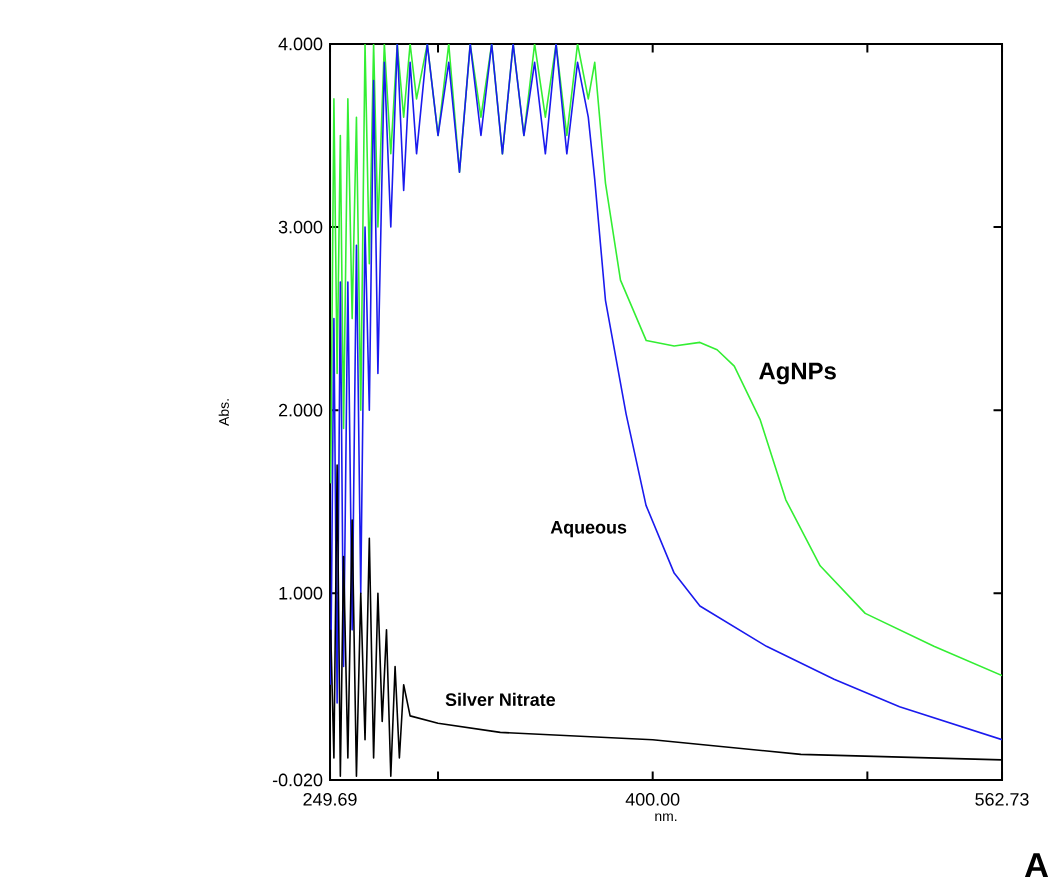 This screenshot has height=884, width=1064. I want to click on y-tick-label: 1.000, so click(301, 593).